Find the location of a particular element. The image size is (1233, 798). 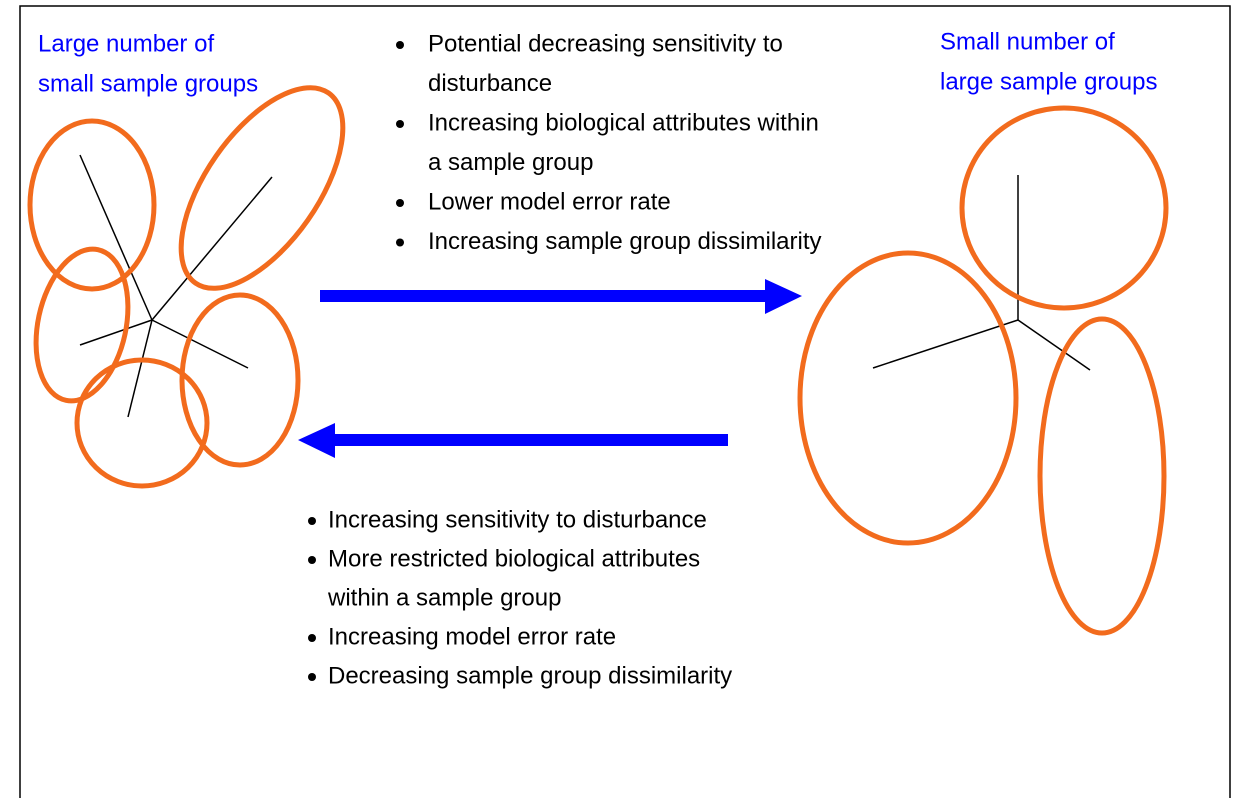

group-label: small sample groups is located at coordinates (148, 83).